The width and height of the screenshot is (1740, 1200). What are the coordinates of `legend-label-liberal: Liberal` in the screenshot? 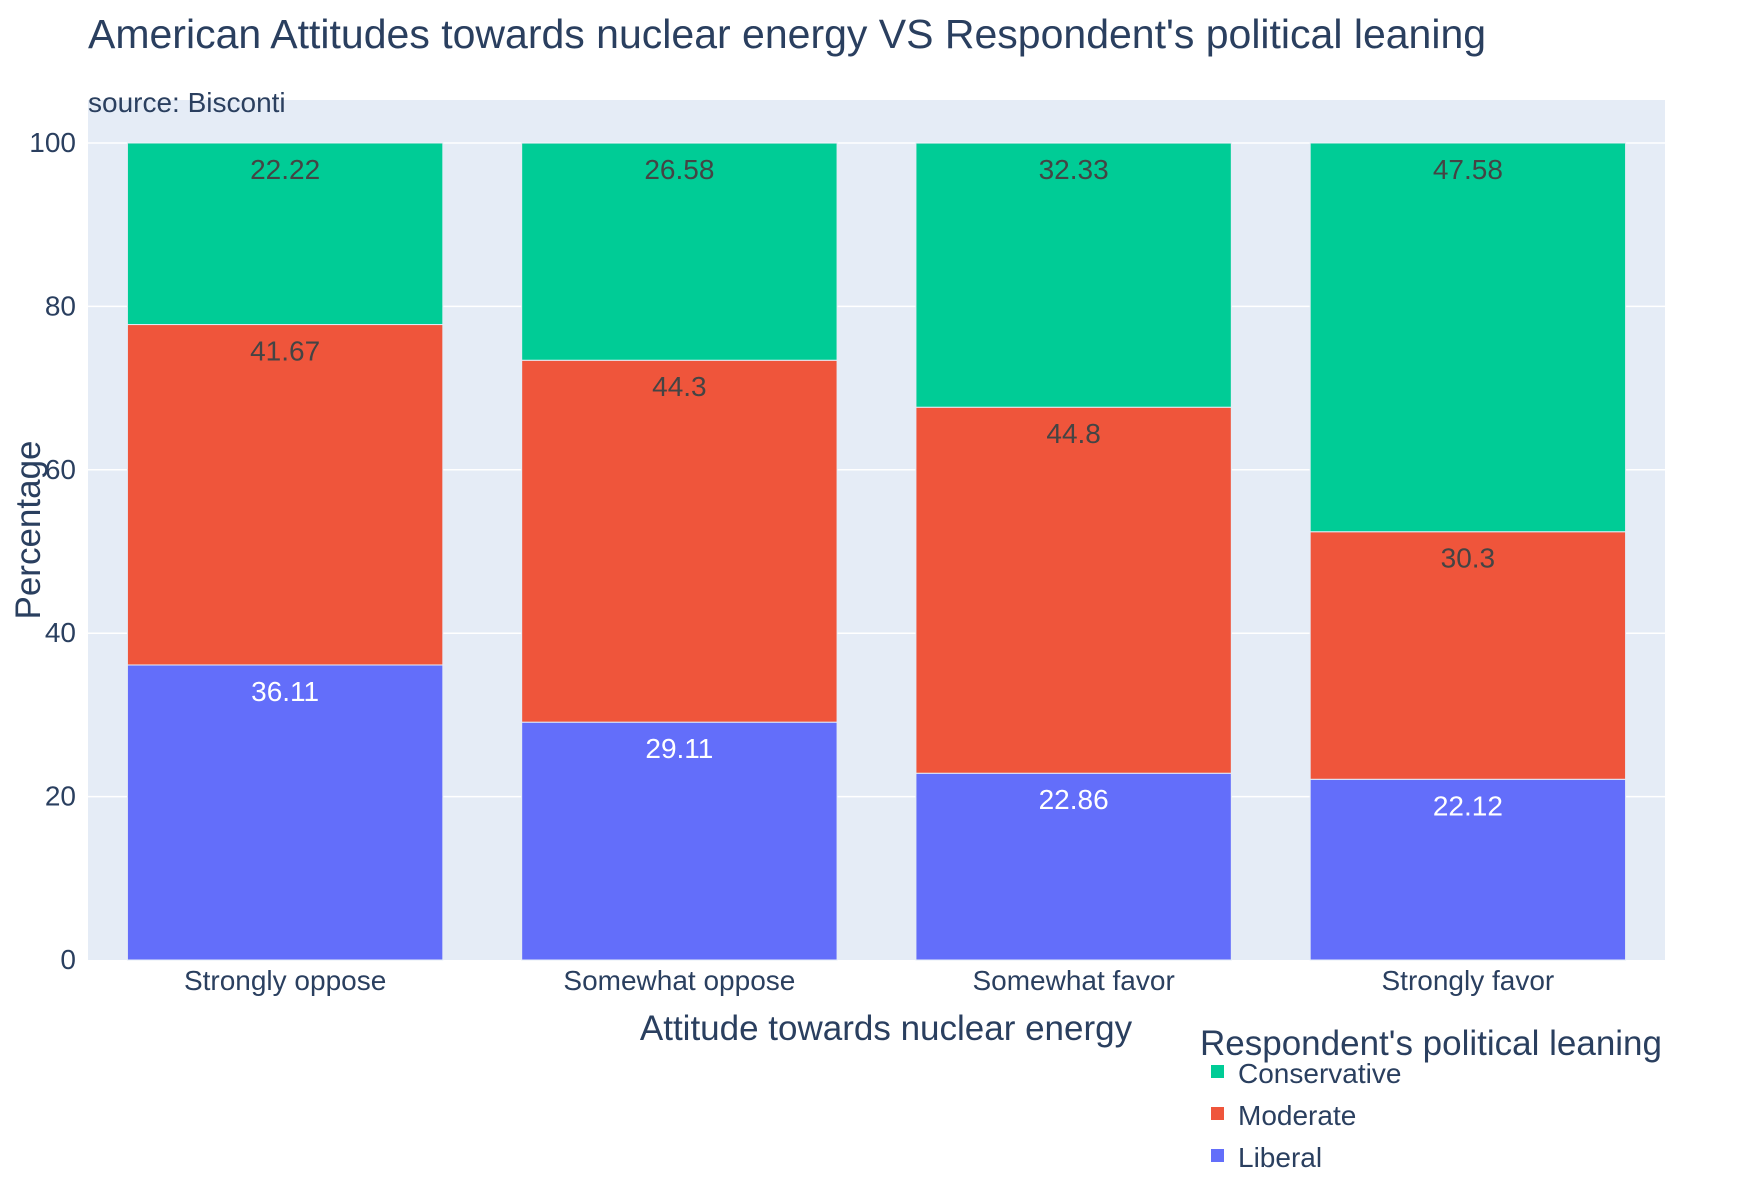 It's located at (1280, 1157).